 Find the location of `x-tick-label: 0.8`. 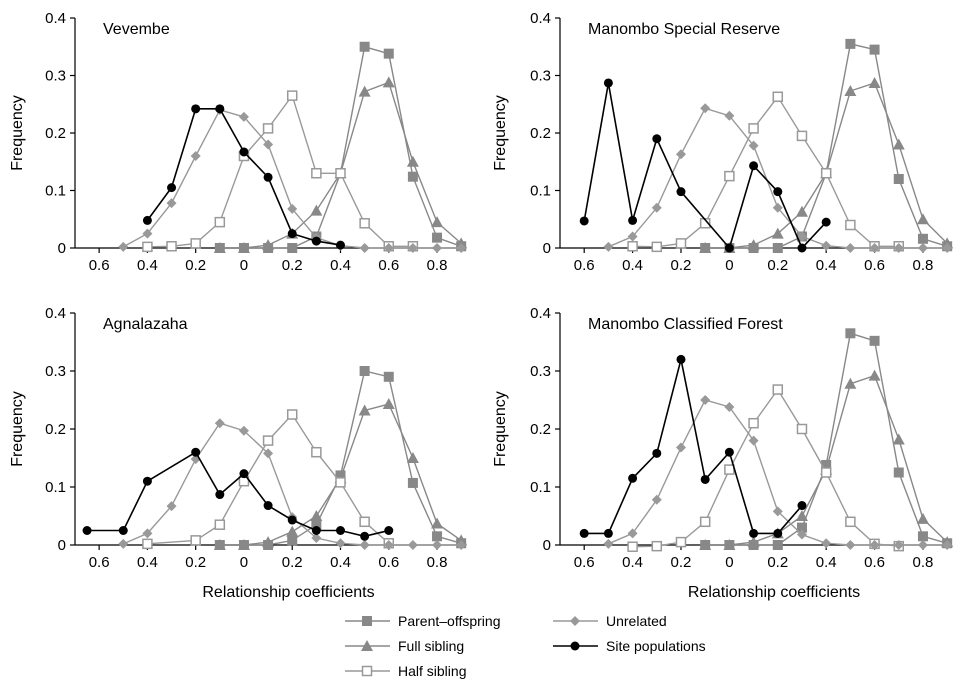

x-tick-label: 0.8 is located at coordinates (923, 562).